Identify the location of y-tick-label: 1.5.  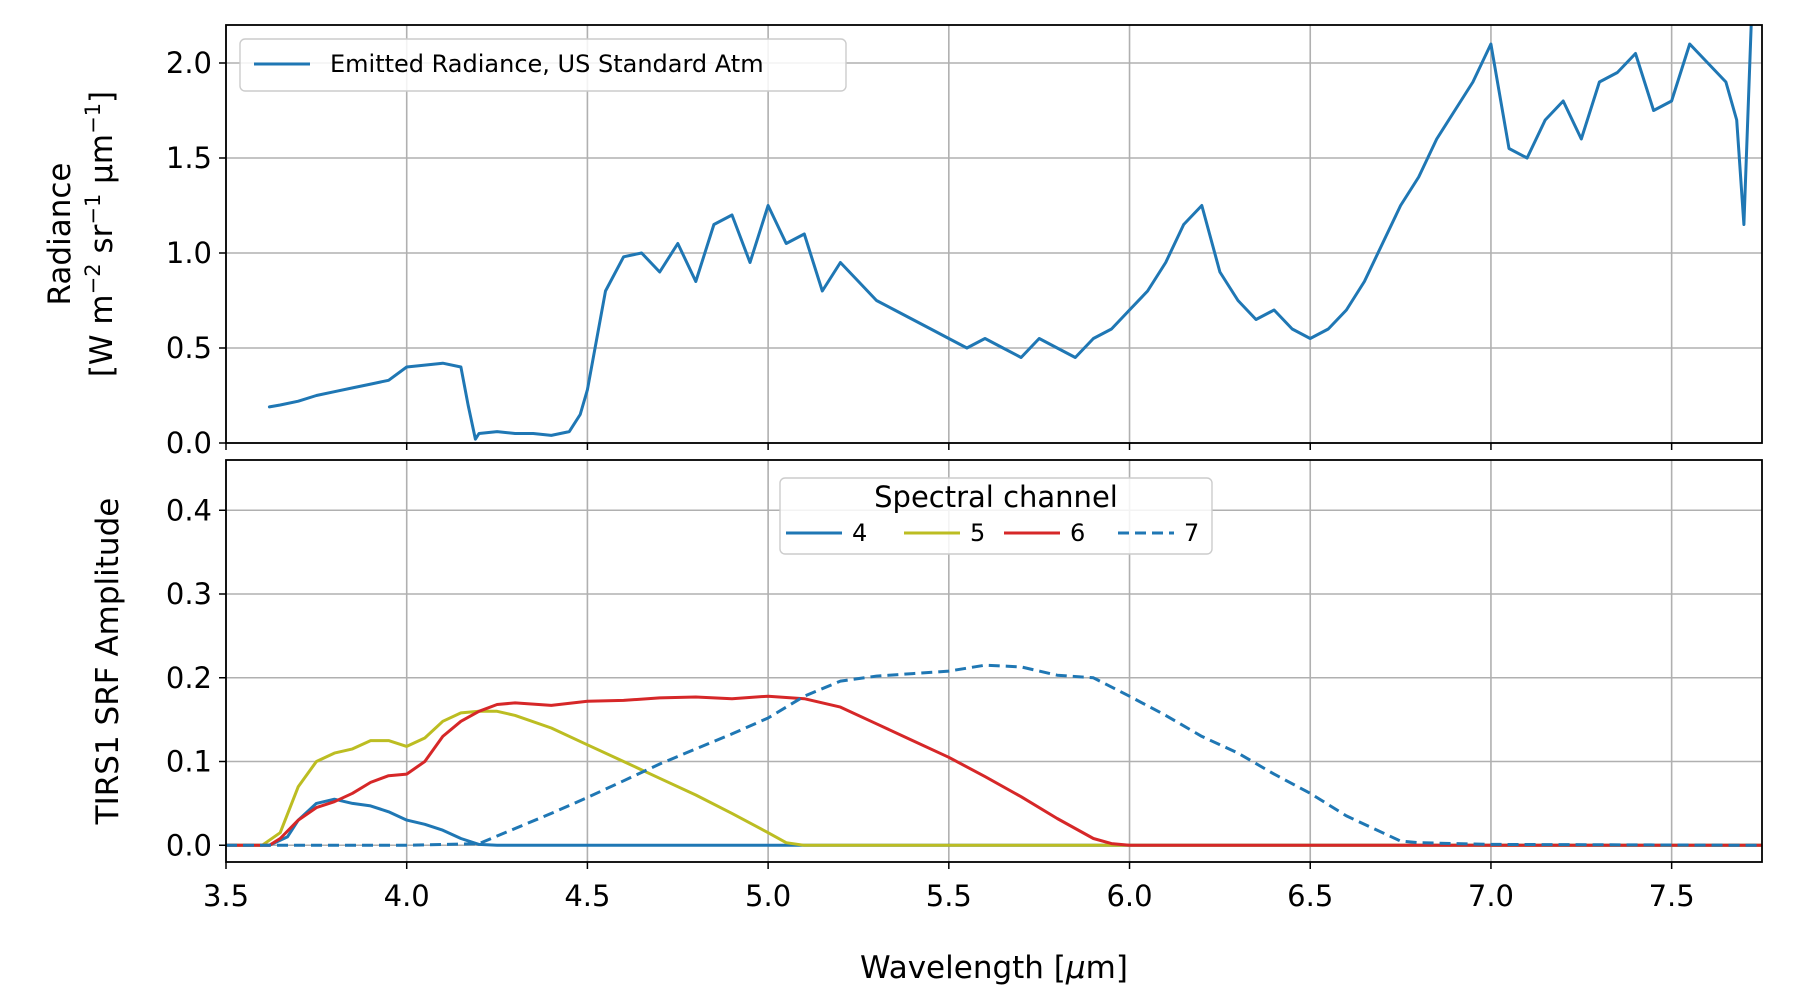
(189, 158).